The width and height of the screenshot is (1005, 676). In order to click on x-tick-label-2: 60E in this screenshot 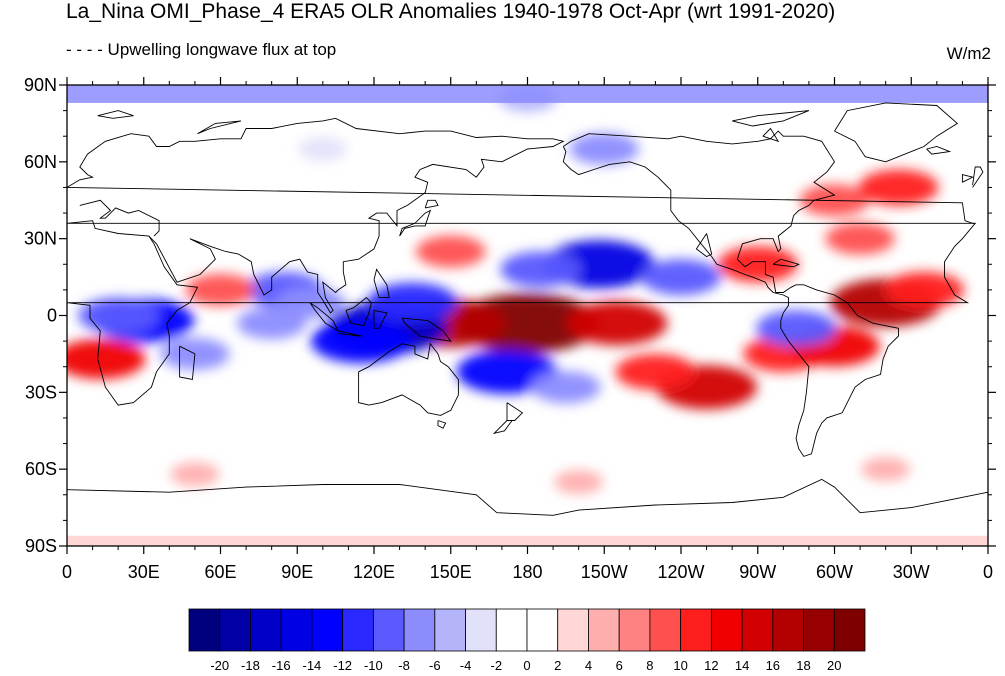, I will do `click(220, 572)`.